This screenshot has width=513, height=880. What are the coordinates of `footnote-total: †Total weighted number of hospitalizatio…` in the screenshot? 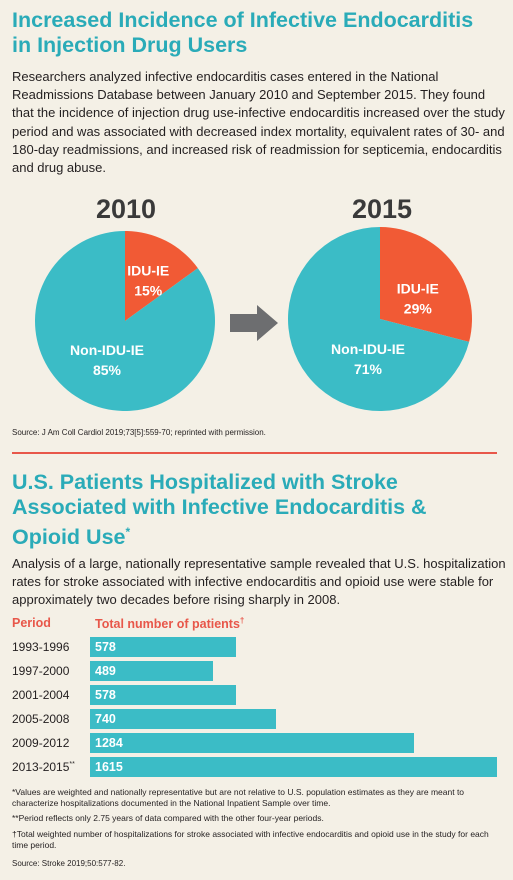 It's located at (250, 839).